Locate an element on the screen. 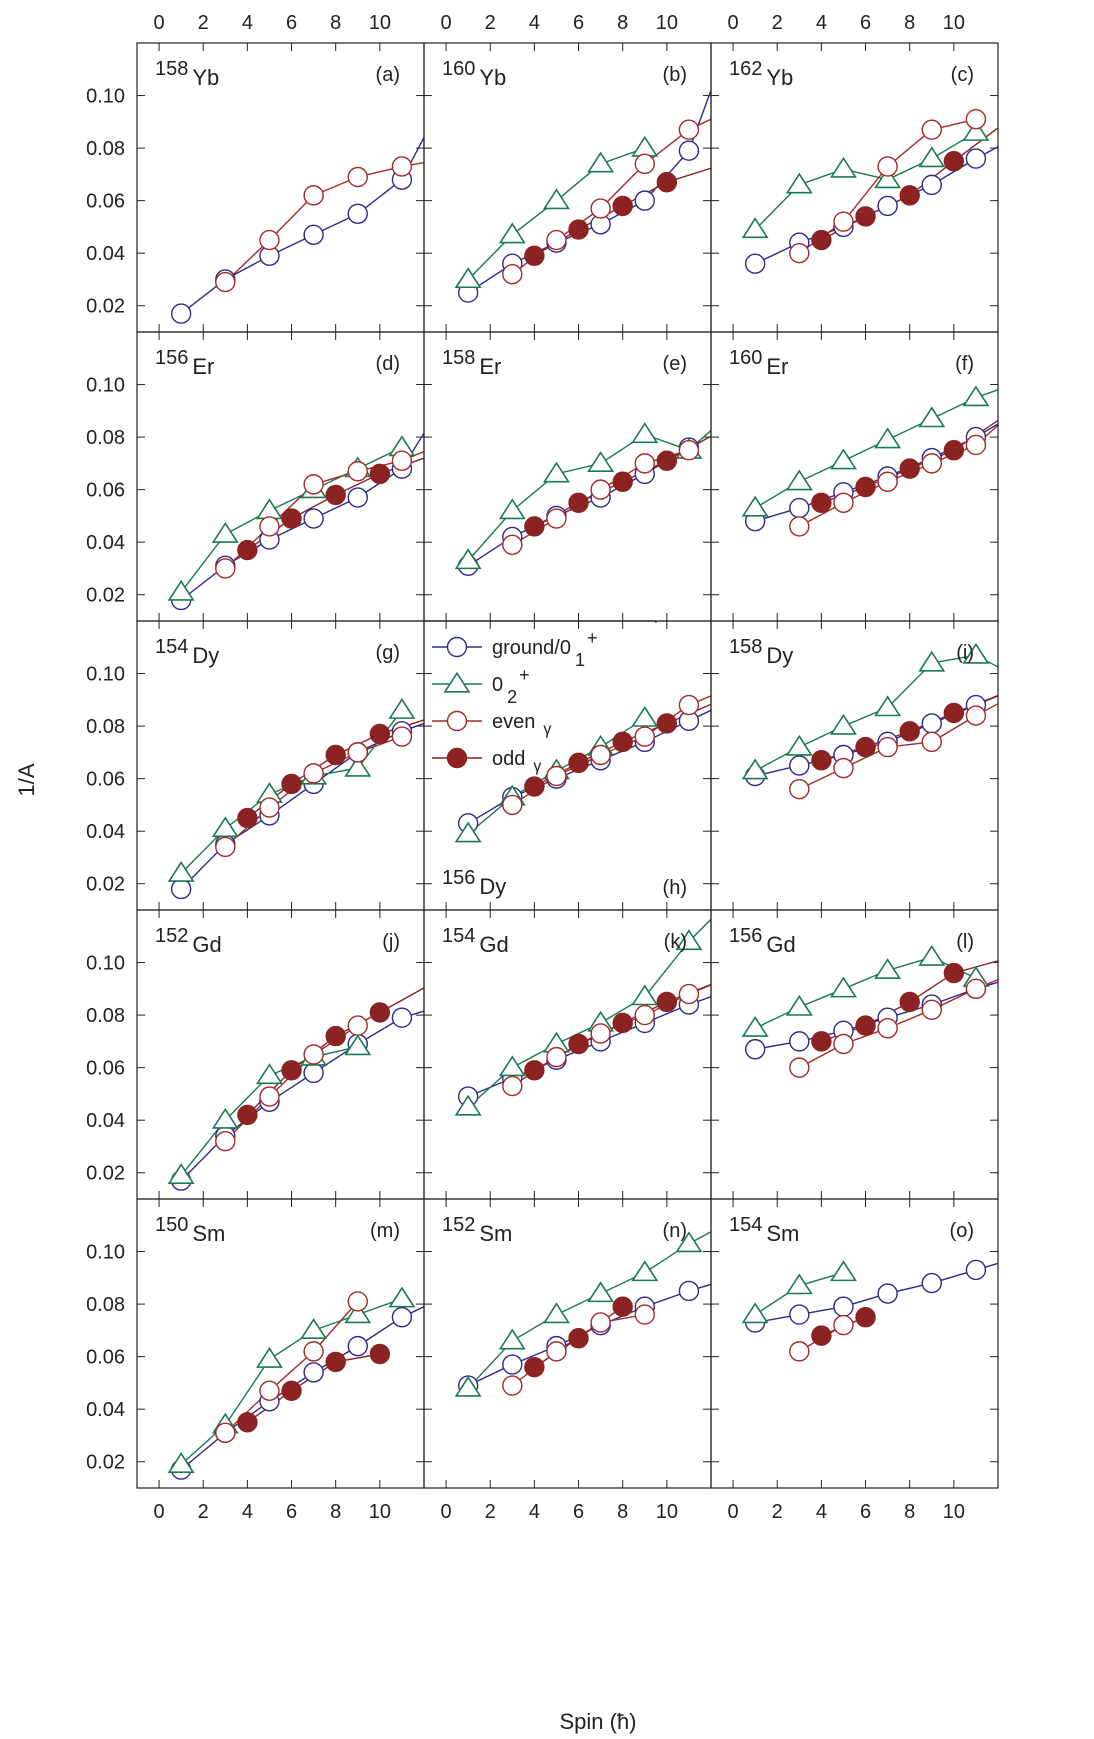 The width and height of the screenshot is (1094, 1739). panel-c: 0 2 4 6 8 10 162 Yb (c) is located at coordinates (854, 172).